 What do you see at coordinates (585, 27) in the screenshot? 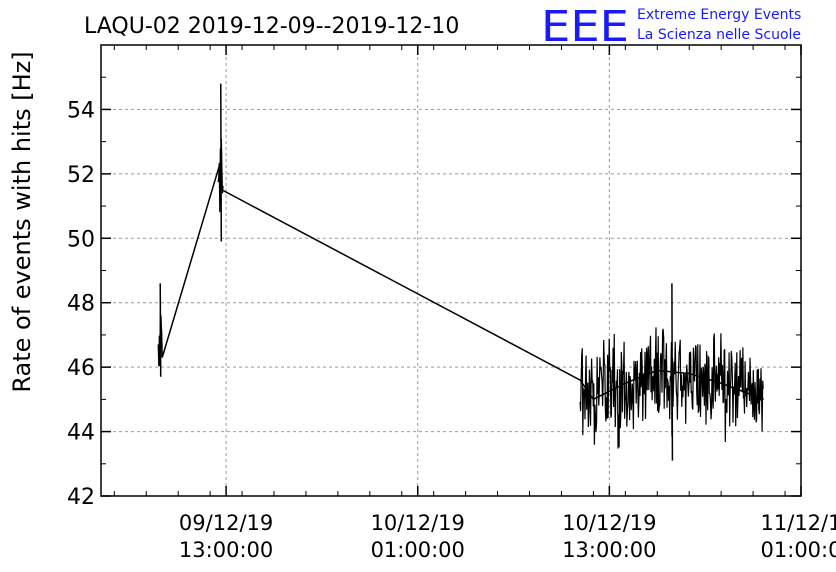
I see `logo-mark: EEE` at bounding box center [585, 27].